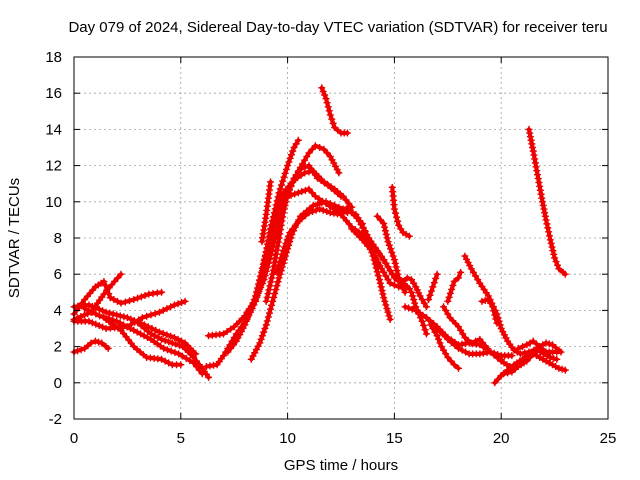 The height and width of the screenshot is (480, 640). I want to click on x-tick-label: 10, so click(287, 438).